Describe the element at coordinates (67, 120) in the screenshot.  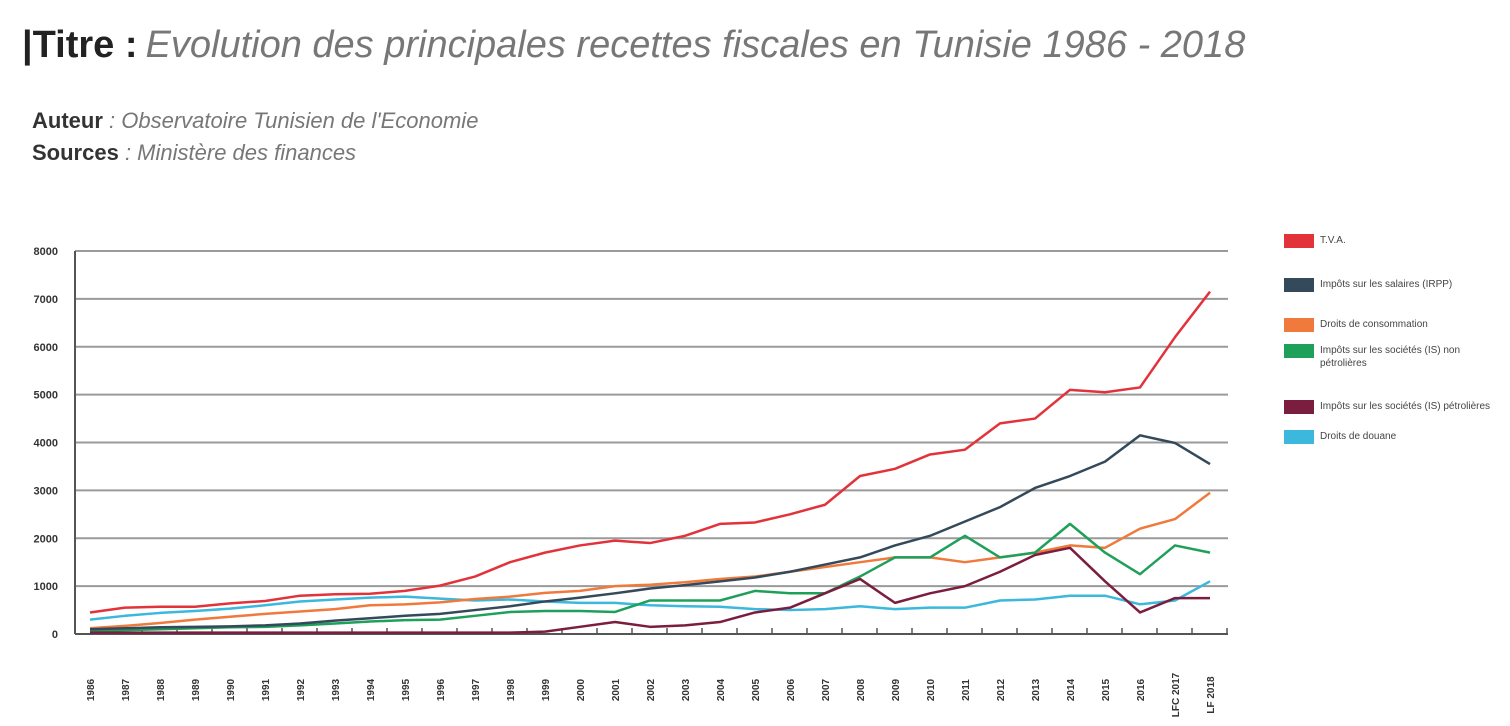
I see `author-label: Auteur` at that location.